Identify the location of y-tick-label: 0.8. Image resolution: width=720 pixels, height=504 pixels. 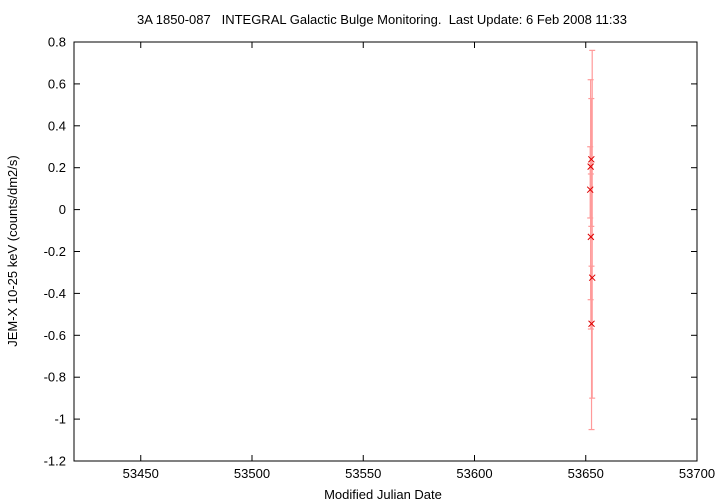
(57, 42).